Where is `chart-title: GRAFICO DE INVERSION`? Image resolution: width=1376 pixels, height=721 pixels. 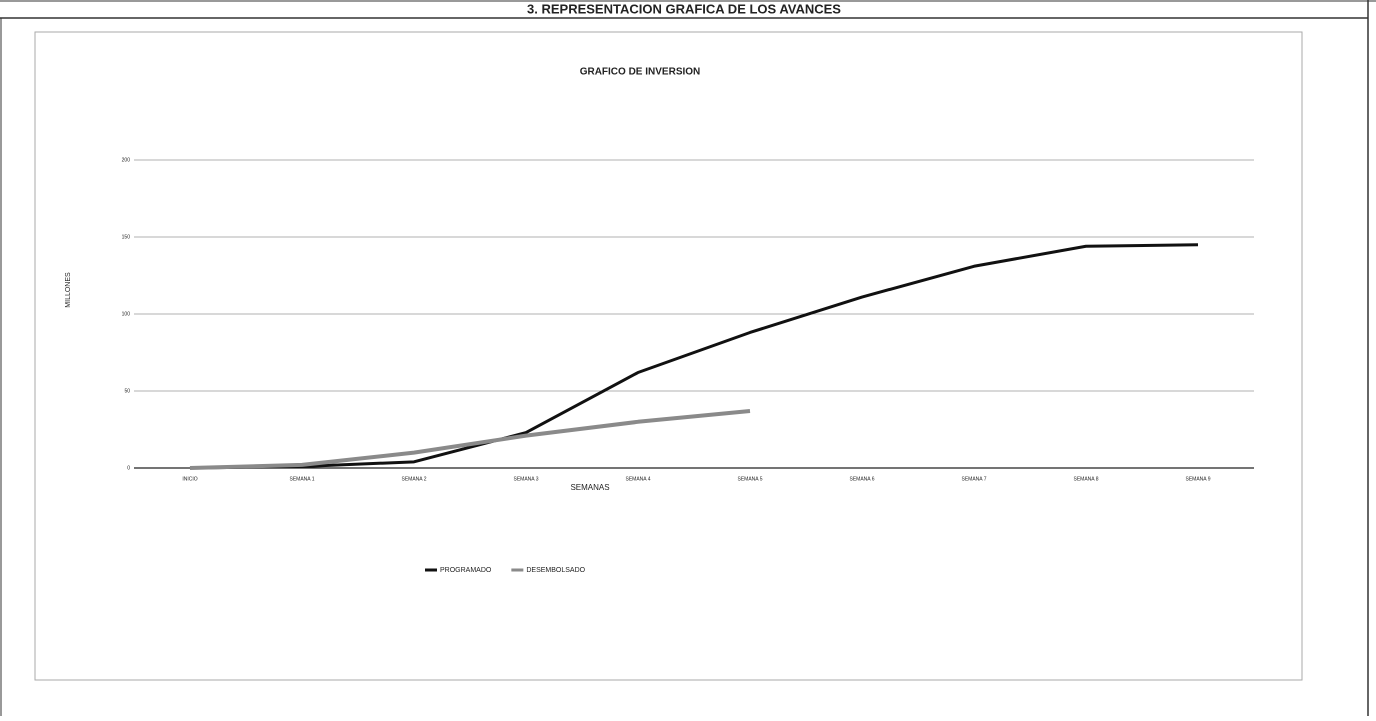 chart-title: GRAFICO DE INVERSION is located at coordinates (640, 72).